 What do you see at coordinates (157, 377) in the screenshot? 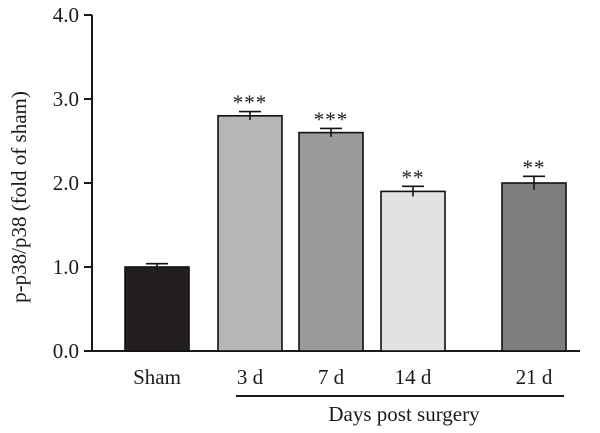
I see `x-category-label: Sham` at bounding box center [157, 377].